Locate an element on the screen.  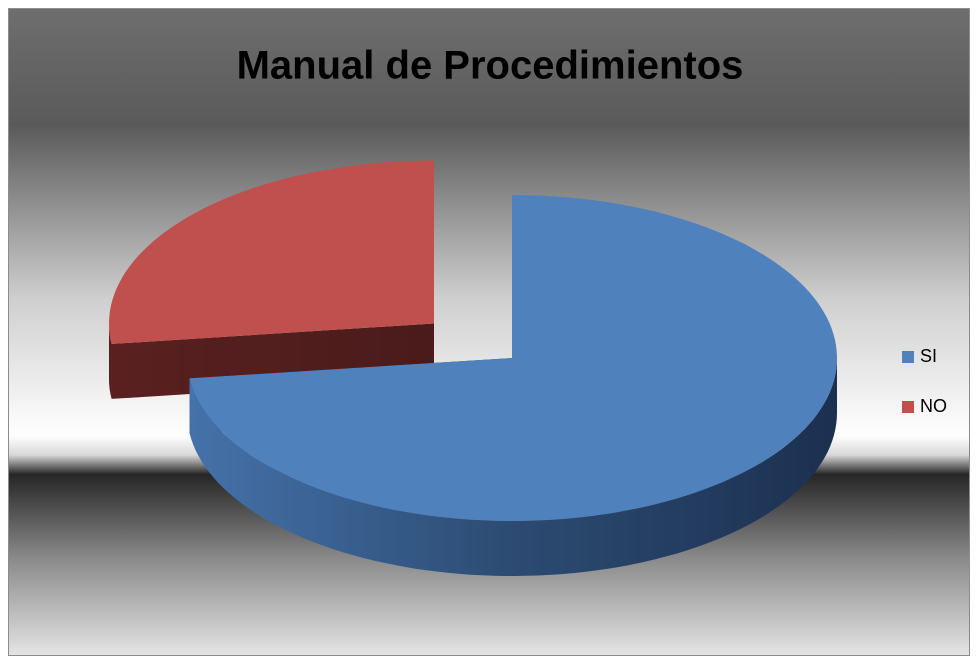
chart-title: Manual de Procedimientos is located at coordinates (490, 66).